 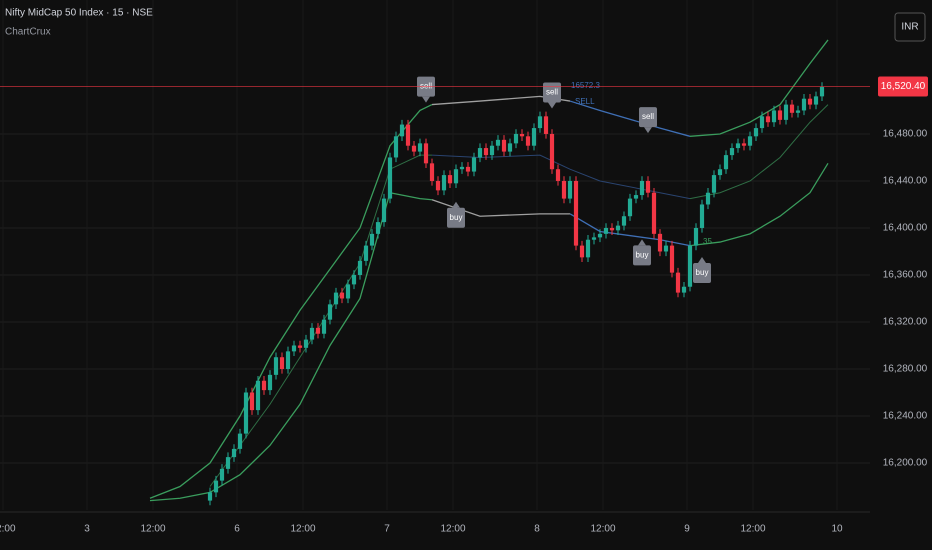 I want to click on last-price-box, so click(x=903, y=86).